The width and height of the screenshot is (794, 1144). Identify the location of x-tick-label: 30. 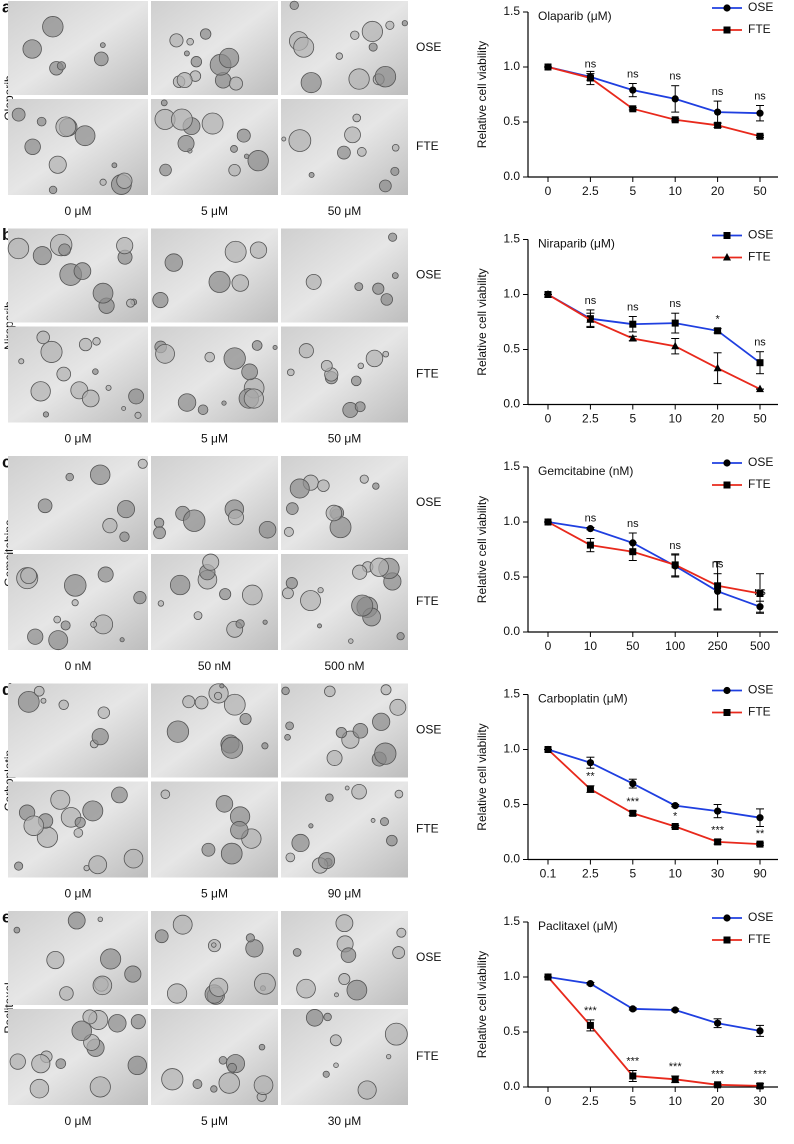
(718, 874).